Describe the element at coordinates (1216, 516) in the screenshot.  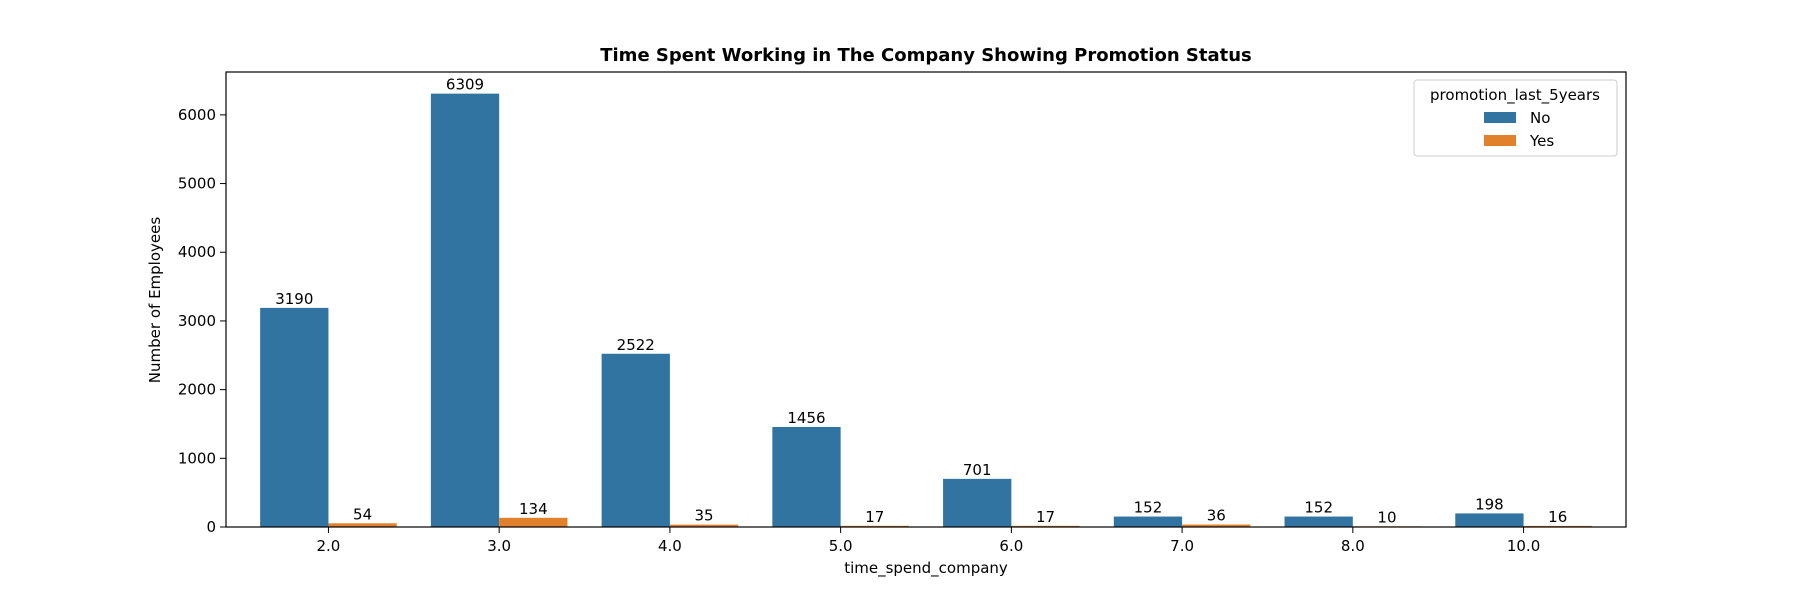
I see `data-label-yes-7.0: 36` at that location.